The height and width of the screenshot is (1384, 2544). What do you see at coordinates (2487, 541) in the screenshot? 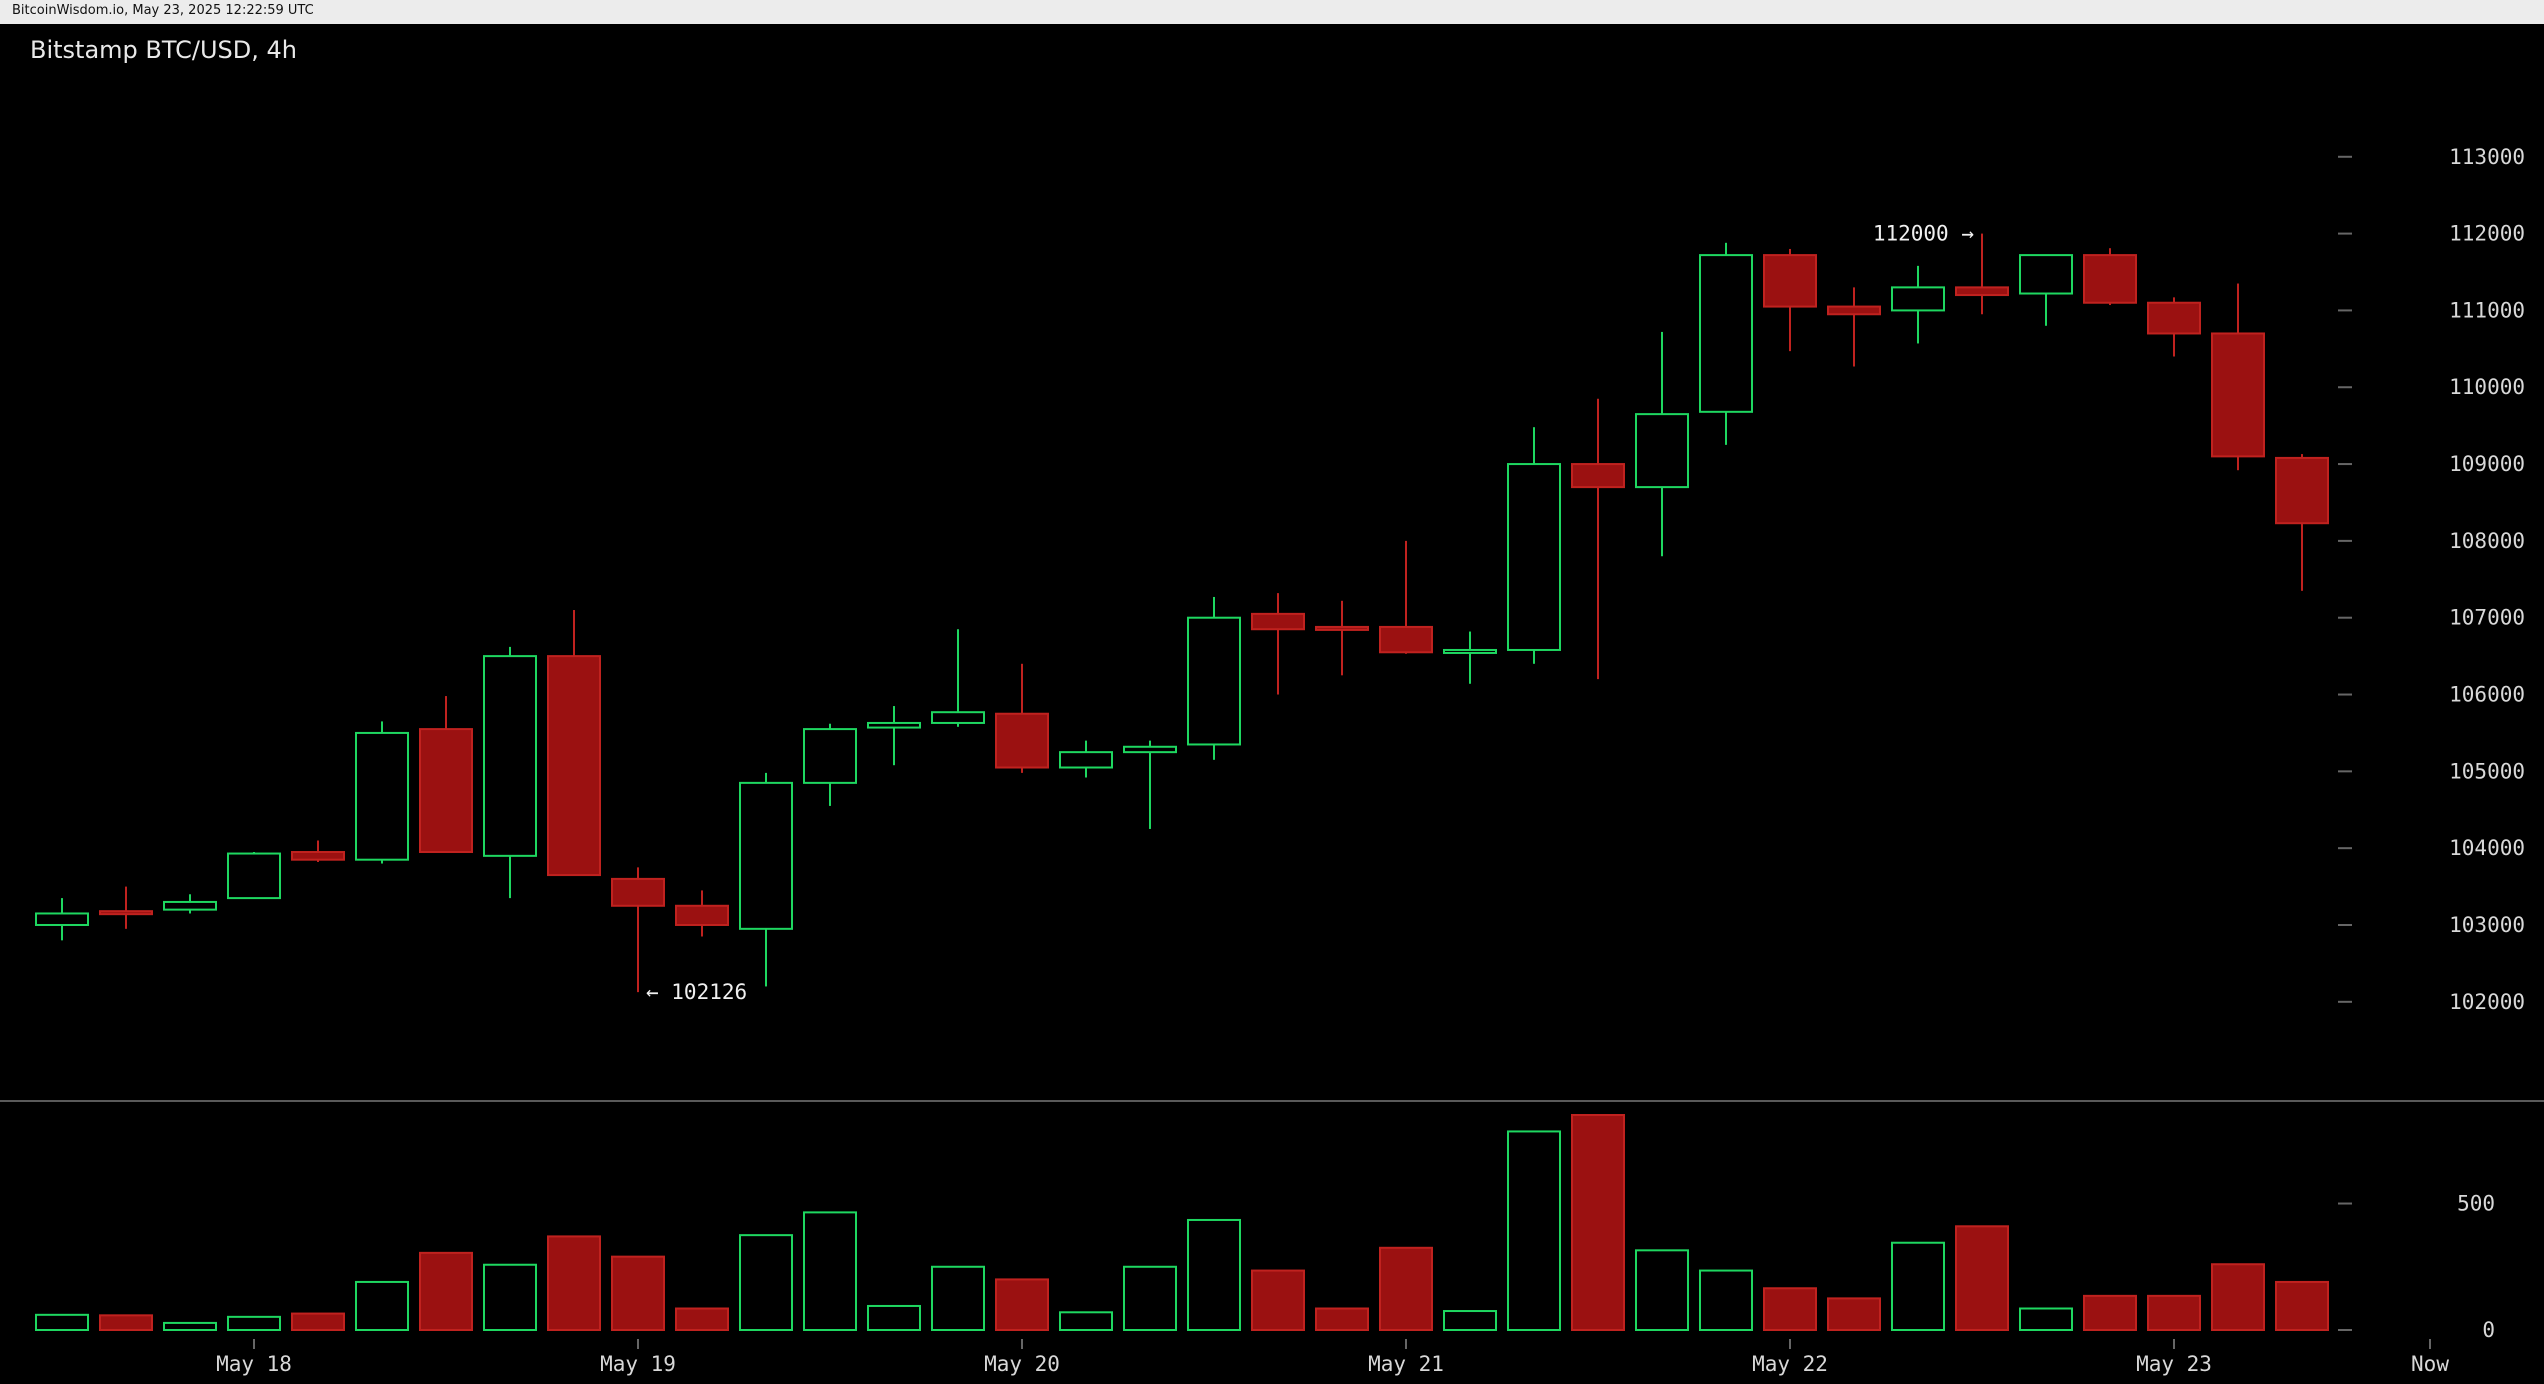
I see `price-tick-label: 108000` at bounding box center [2487, 541].